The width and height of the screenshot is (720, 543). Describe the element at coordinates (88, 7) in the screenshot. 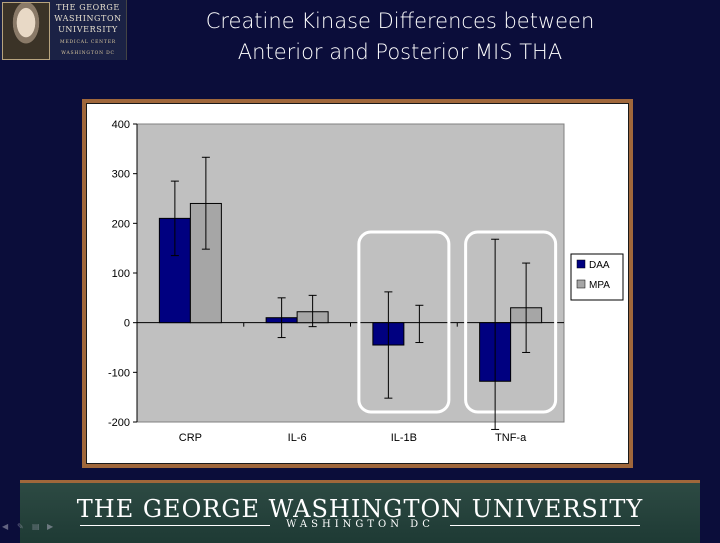

I see `logo-line-1: THE GEORGE` at that location.